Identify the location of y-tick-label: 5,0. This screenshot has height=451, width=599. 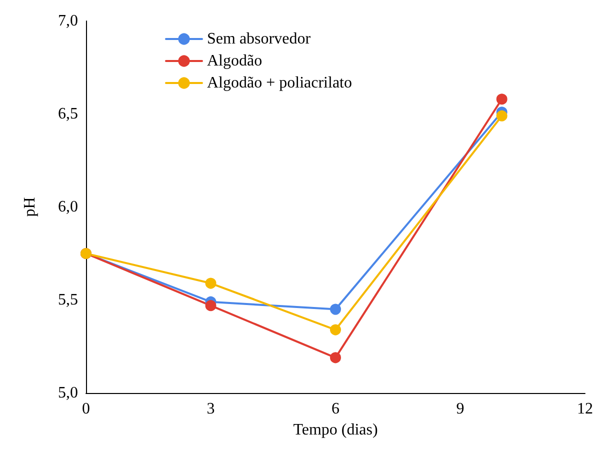
(68, 393).